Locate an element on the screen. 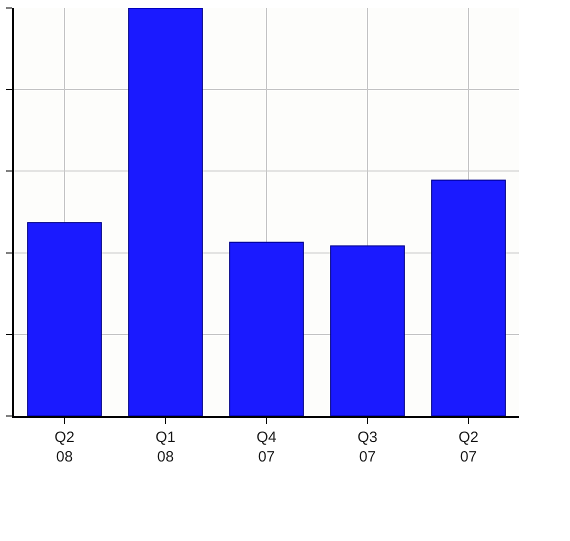  x-tick-label: Q4 07 is located at coordinates (266, 447).